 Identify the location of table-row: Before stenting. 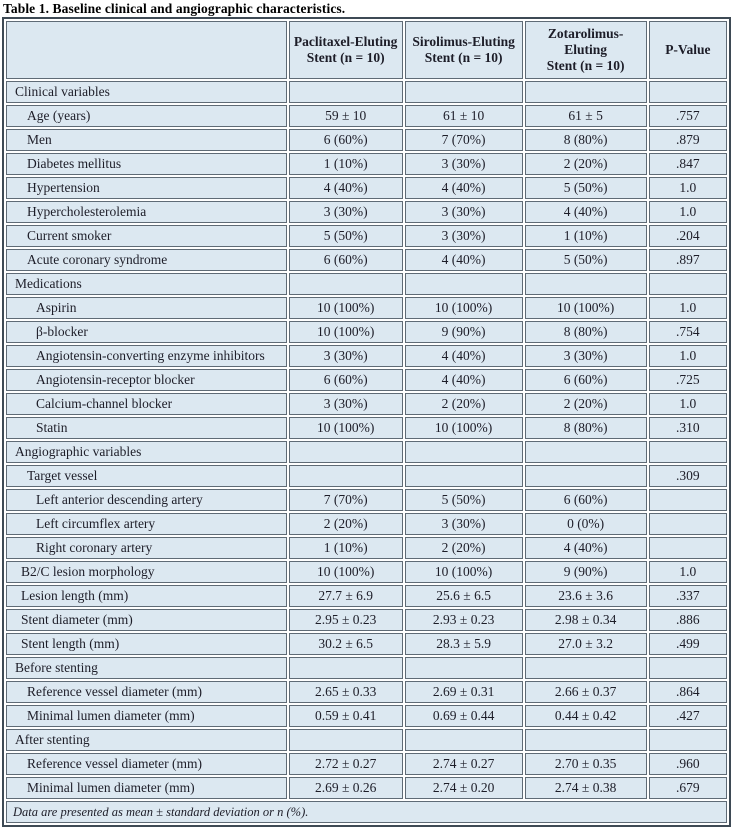
(366, 668).